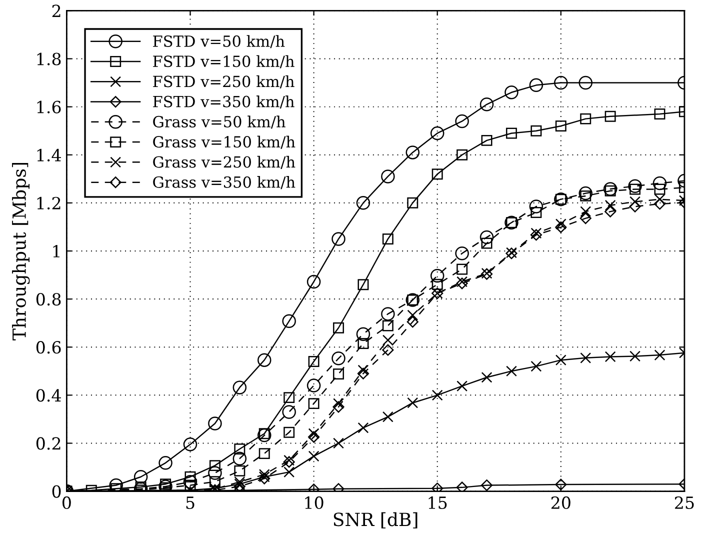  What do you see at coordinates (49, 107) in the screenshot?
I see `y-tick-label: 1.6` at bounding box center [49, 107].